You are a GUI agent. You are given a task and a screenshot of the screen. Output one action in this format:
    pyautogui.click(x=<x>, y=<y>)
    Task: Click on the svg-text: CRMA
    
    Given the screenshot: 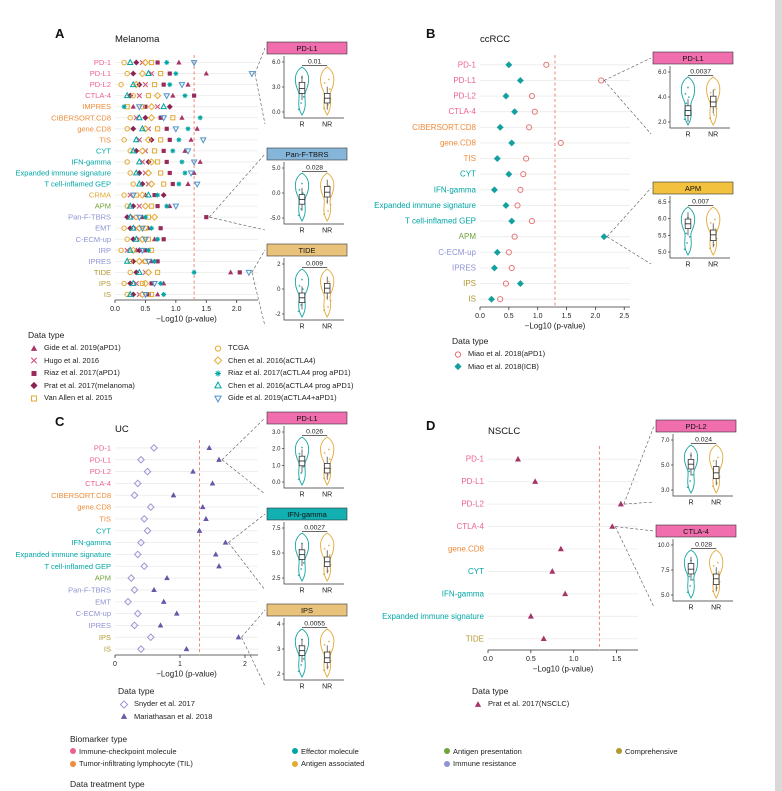 What is the action you would take?
    pyautogui.click(x=100, y=195)
    